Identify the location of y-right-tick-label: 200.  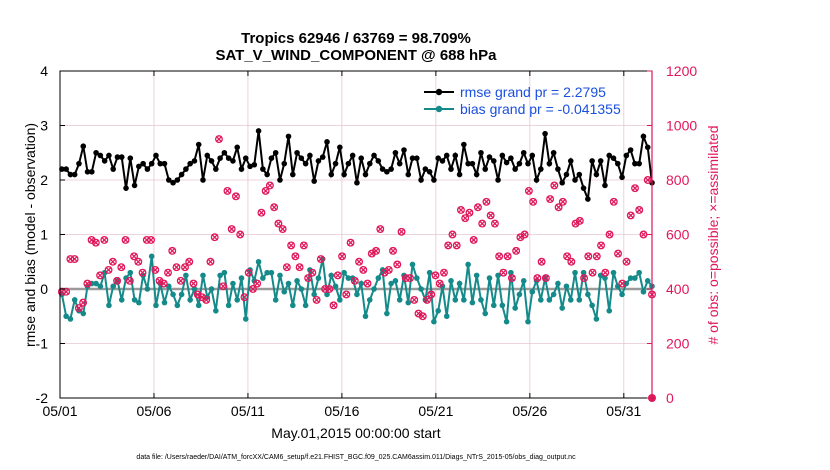
(678, 344).